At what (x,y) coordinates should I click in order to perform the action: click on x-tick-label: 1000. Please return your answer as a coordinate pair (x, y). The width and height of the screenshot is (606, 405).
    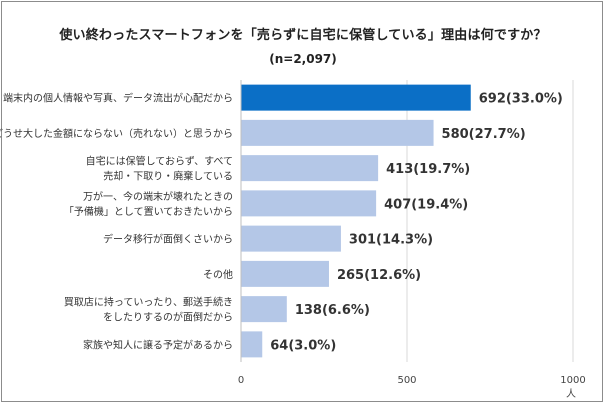
    Looking at the image, I should click on (572, 380).